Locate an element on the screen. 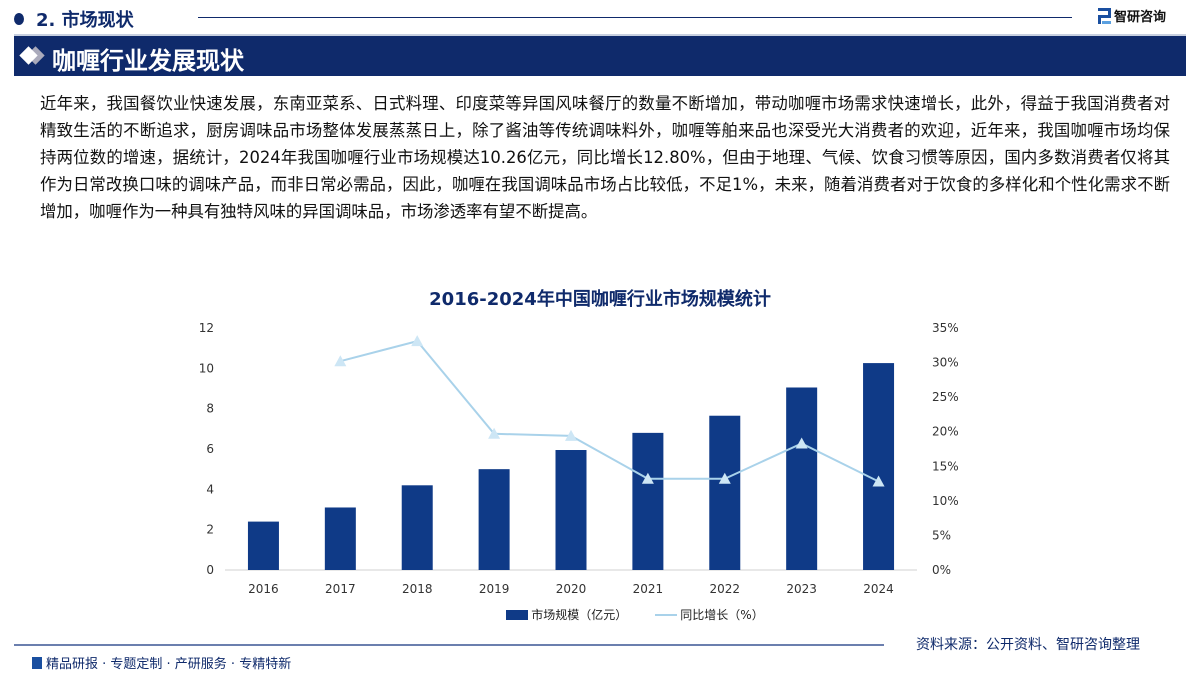 The width and height of the screenshot is (1200, 673). footer-divider is located at coordinates (449, 645).